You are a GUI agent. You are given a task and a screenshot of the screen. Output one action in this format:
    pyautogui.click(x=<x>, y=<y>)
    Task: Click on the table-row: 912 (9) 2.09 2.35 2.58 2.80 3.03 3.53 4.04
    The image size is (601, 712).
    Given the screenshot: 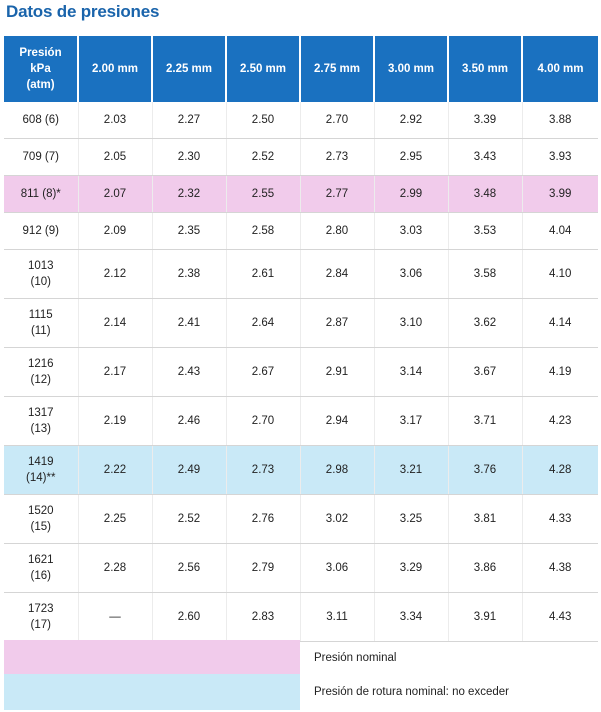 What is the action you would take?
    pyautogui.click(x=301, y=231)
    